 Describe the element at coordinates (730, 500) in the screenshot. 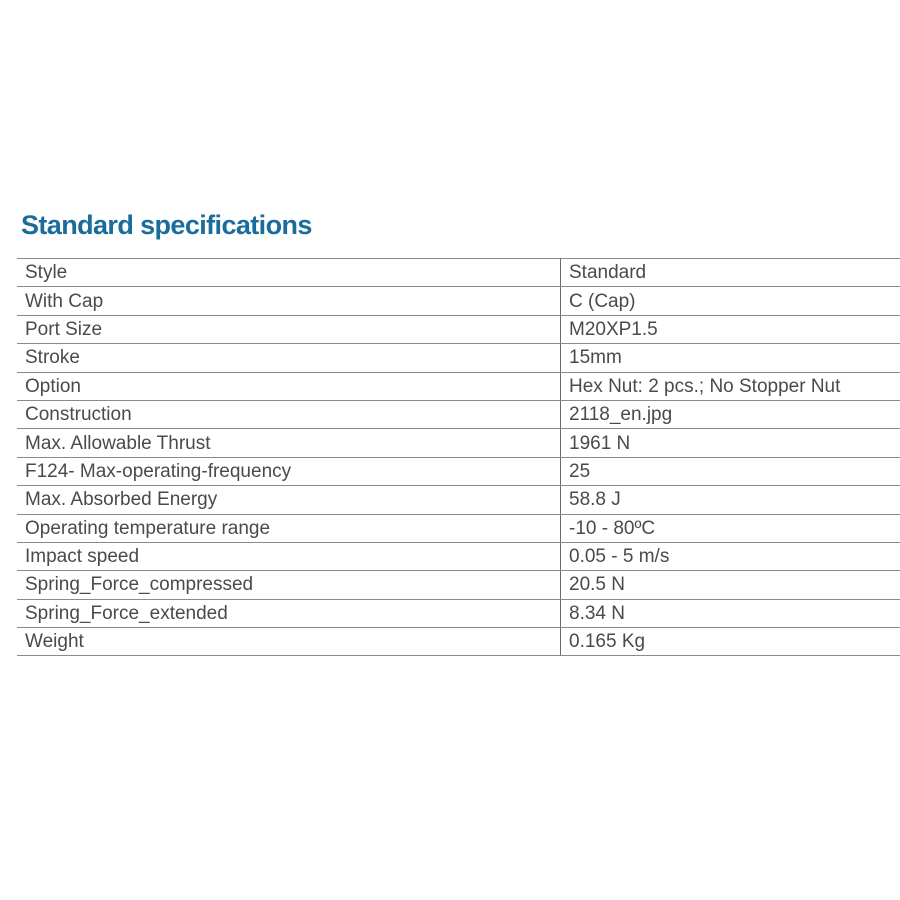

I see `spec-value: 58.8 J` at that location.